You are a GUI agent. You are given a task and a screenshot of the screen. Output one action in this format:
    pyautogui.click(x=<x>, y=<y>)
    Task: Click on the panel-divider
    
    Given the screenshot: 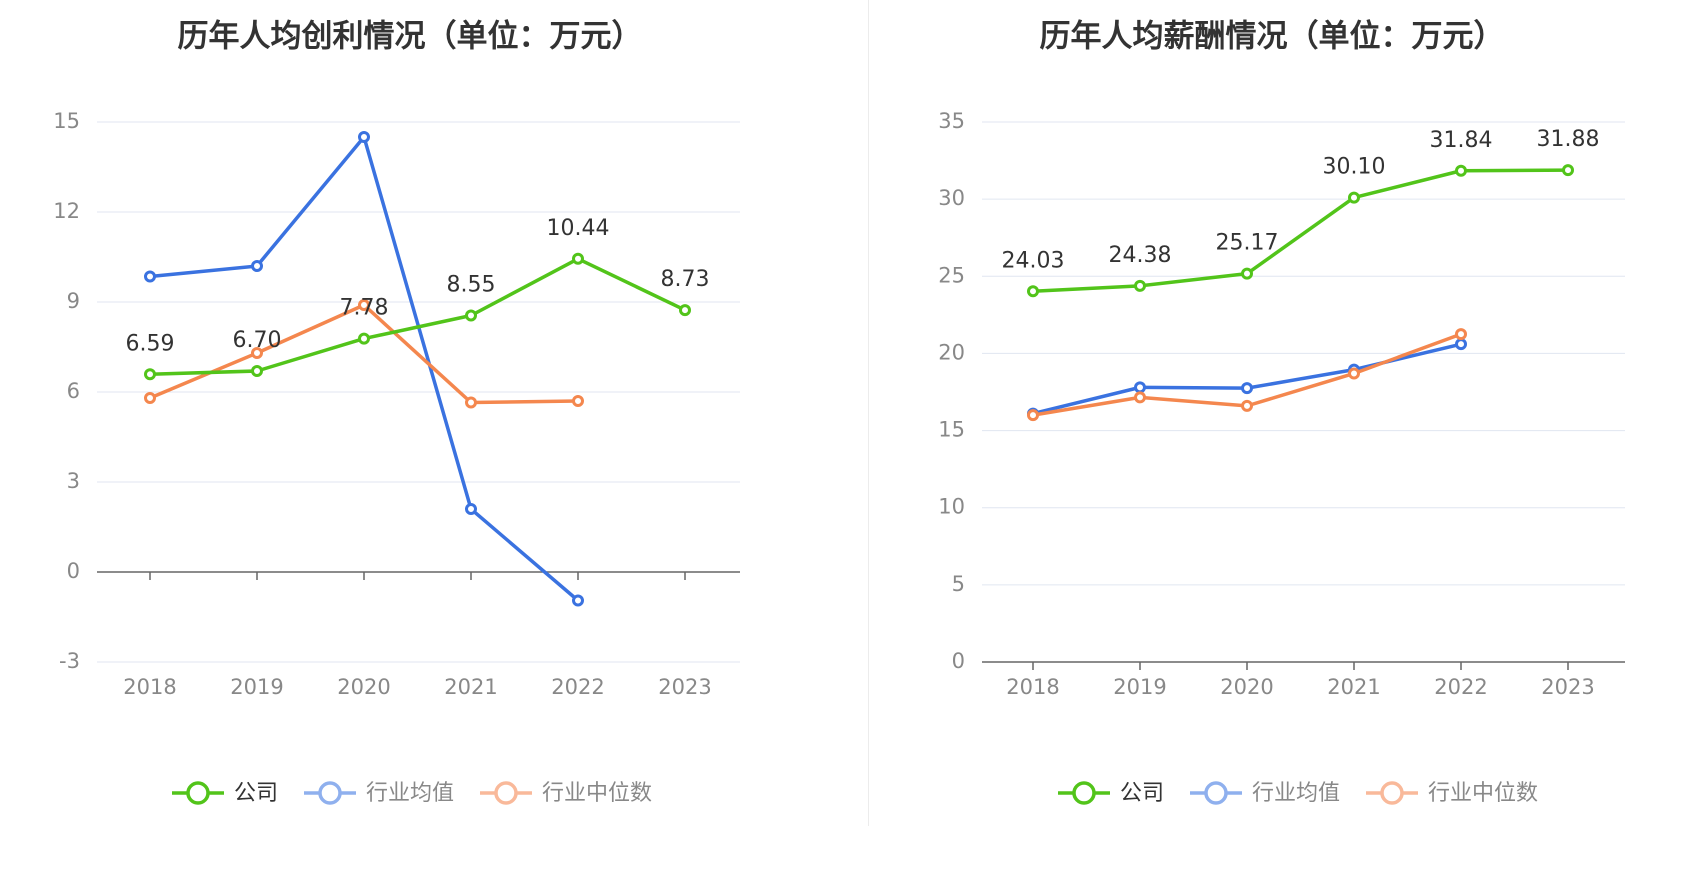 What is the action you would take?
    pyautogui.click(x=868, y=413)
    